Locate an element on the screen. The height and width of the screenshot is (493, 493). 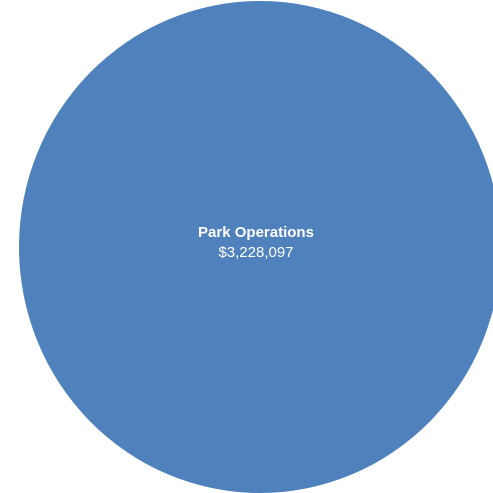
pie-labels: Park Operations $3,228,097 is located at coordinates (256, 242).